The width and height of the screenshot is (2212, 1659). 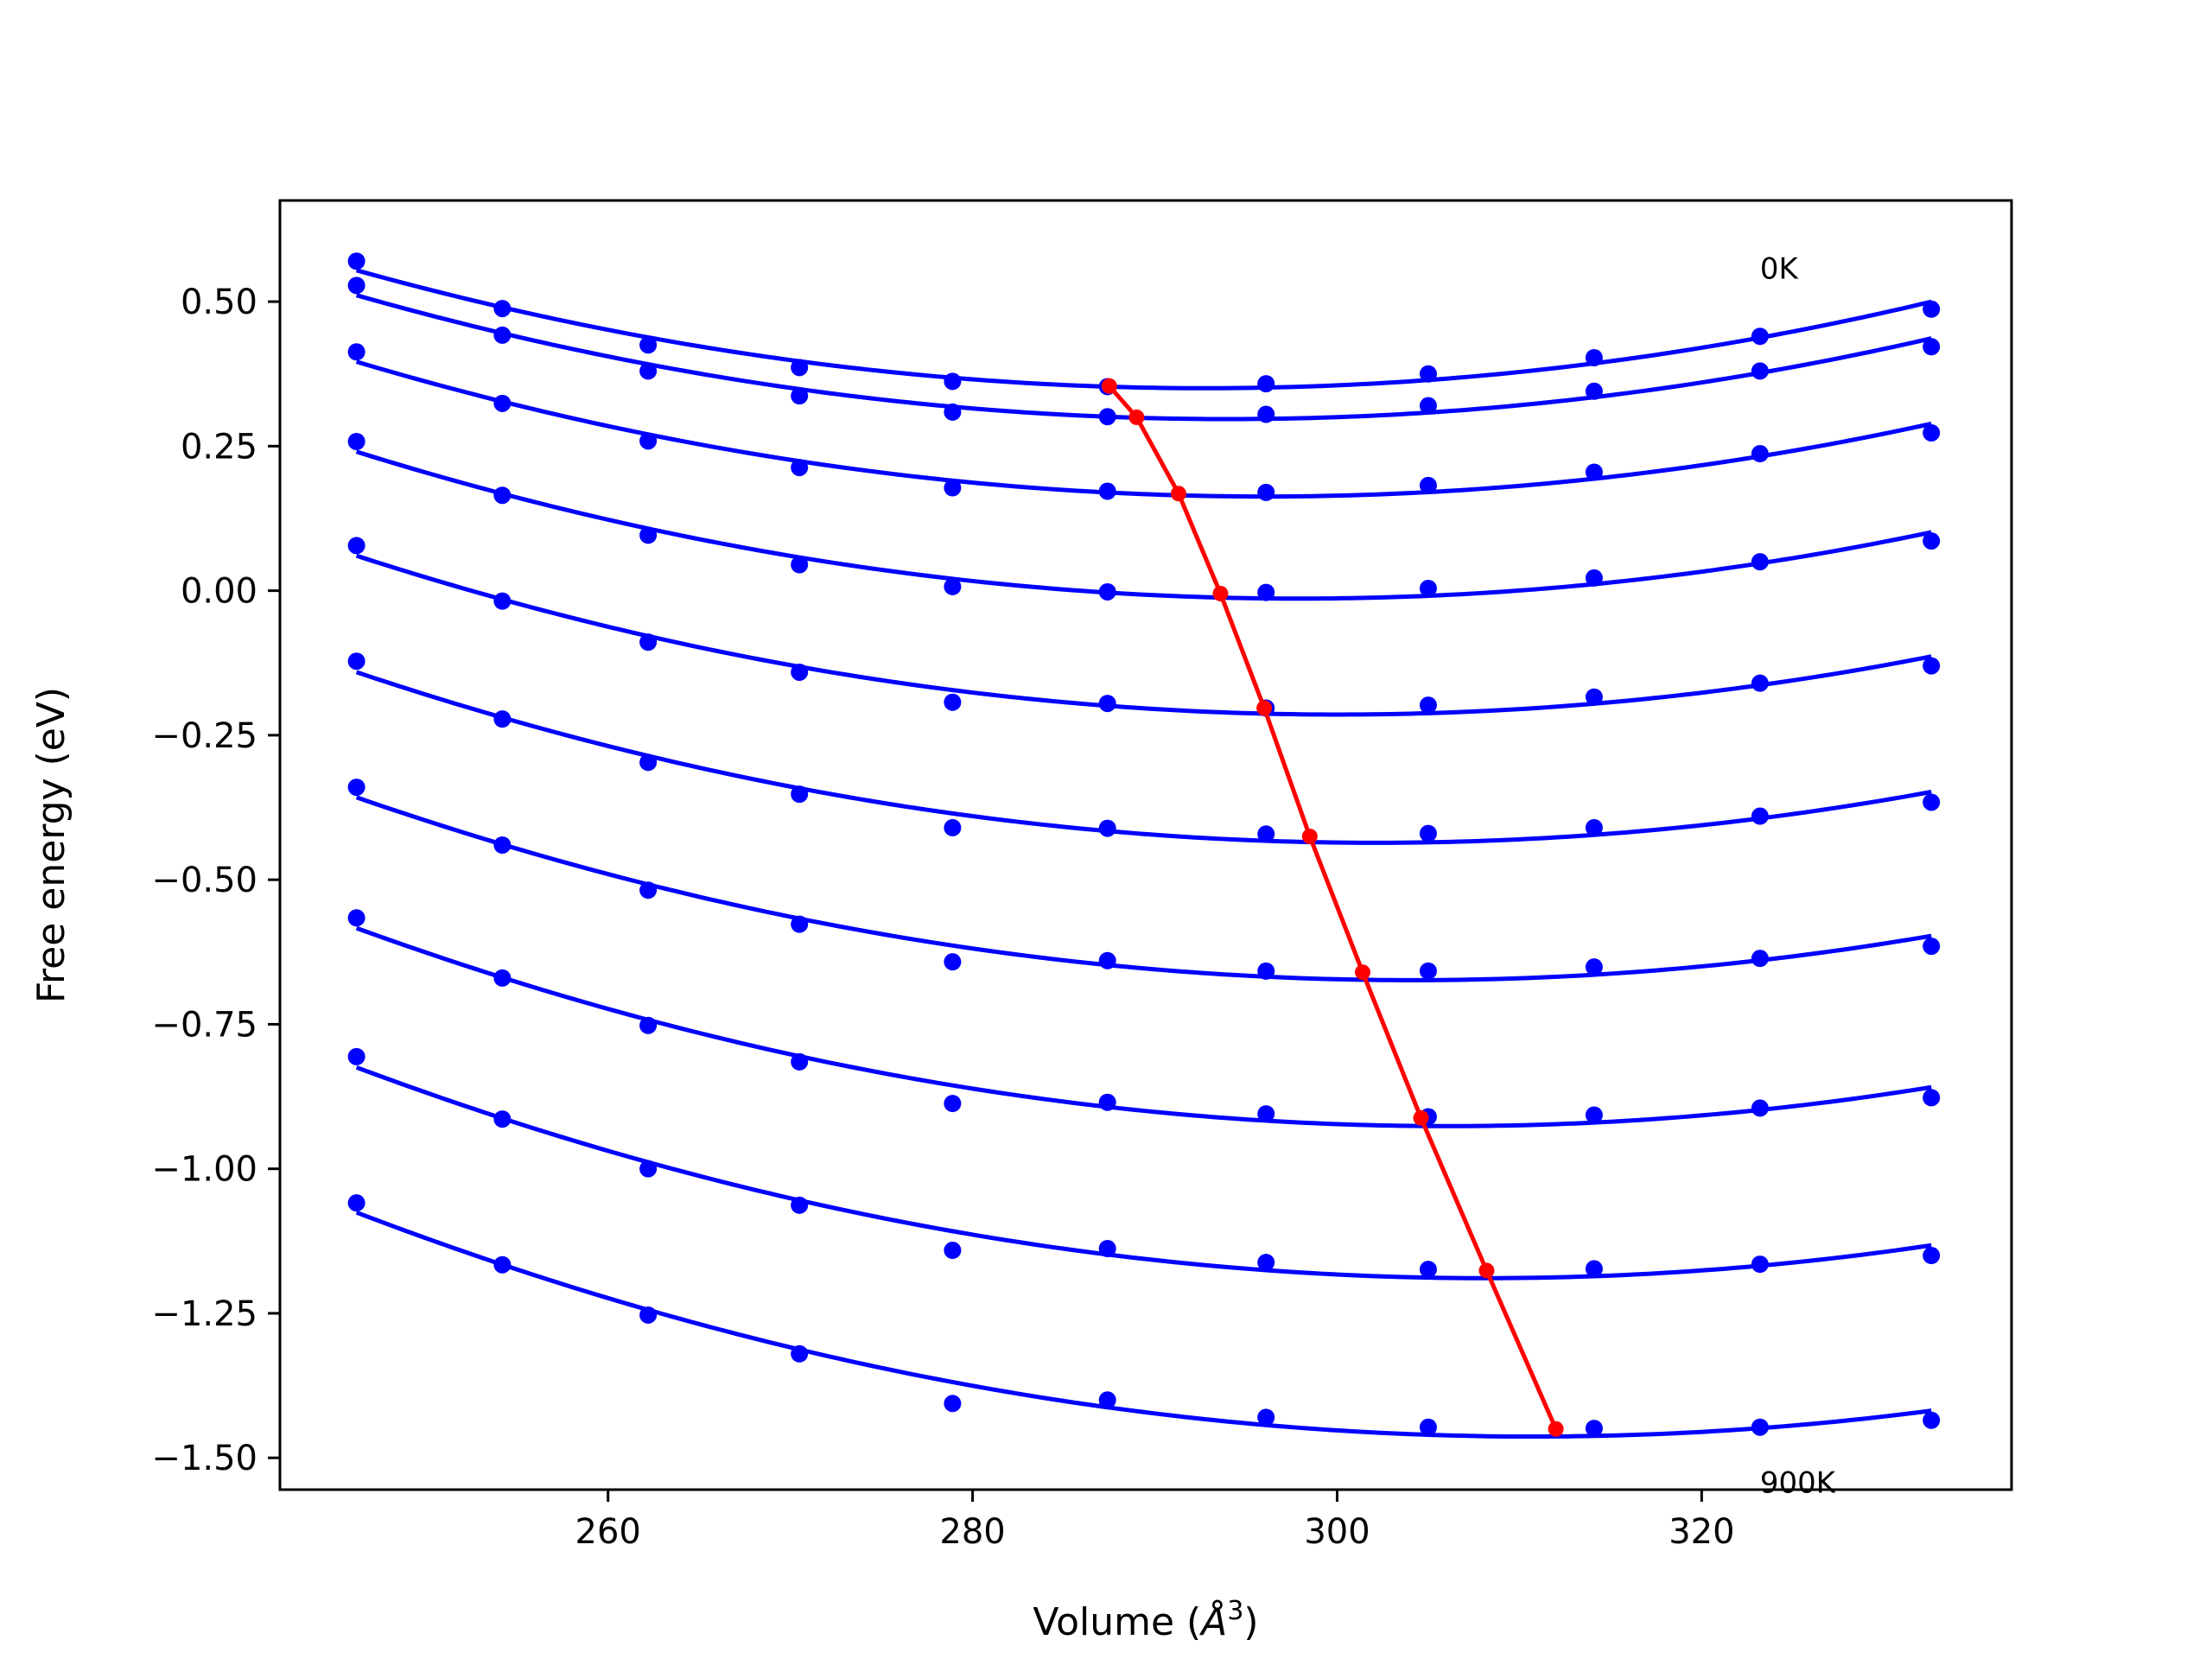 What do you see at coordinates (204, 1025) in the screenshot?
I see `y-tick-label: −0.75` at bounding box center [204, 1025].